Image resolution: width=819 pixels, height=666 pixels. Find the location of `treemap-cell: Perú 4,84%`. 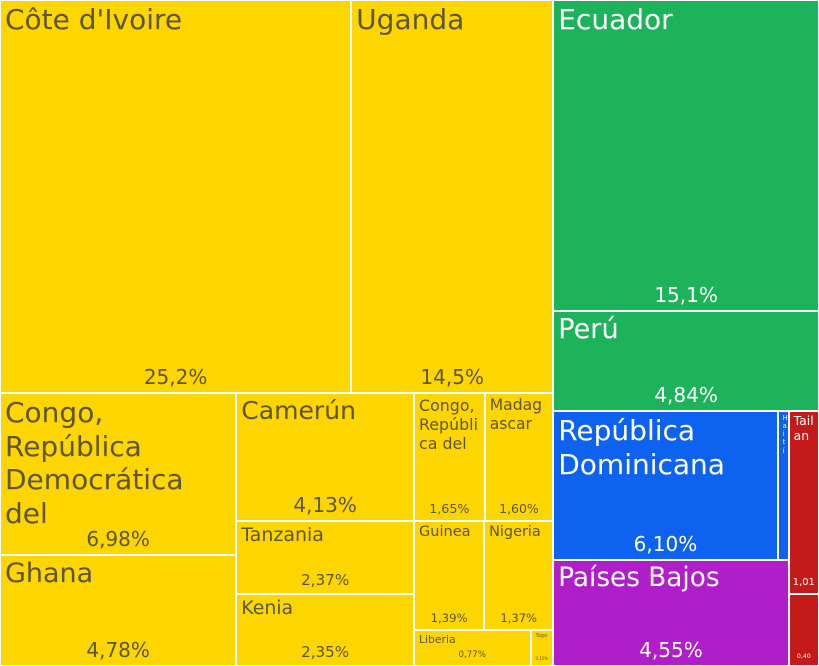

treemap-cell: Perú 4,84% is located at coordinates (686, 361).